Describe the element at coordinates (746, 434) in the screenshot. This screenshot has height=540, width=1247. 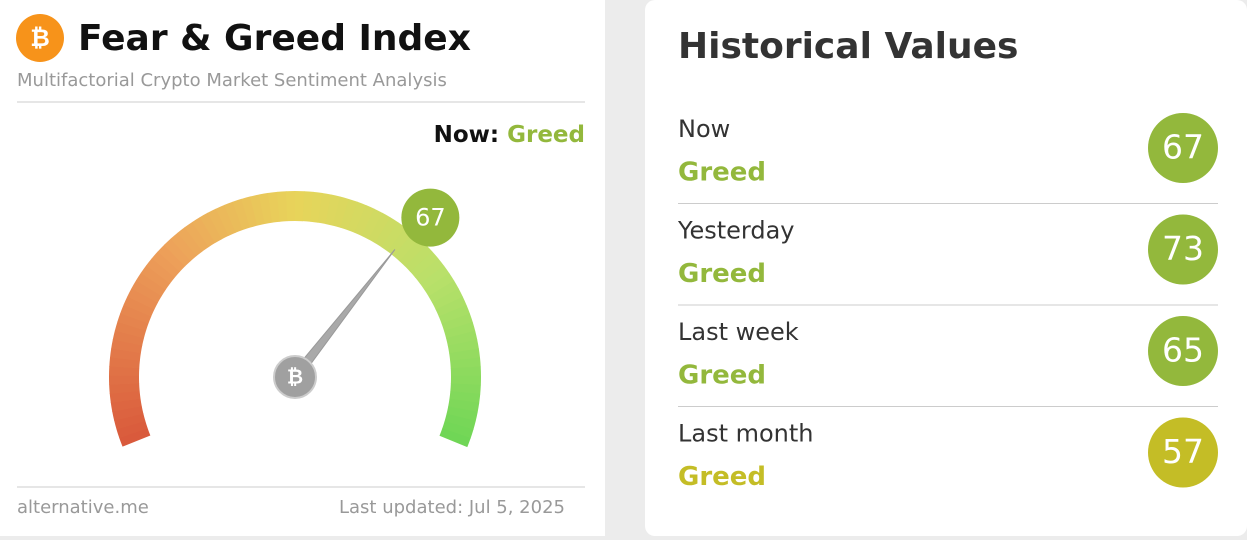
I see `row-label: Last month` at that location.